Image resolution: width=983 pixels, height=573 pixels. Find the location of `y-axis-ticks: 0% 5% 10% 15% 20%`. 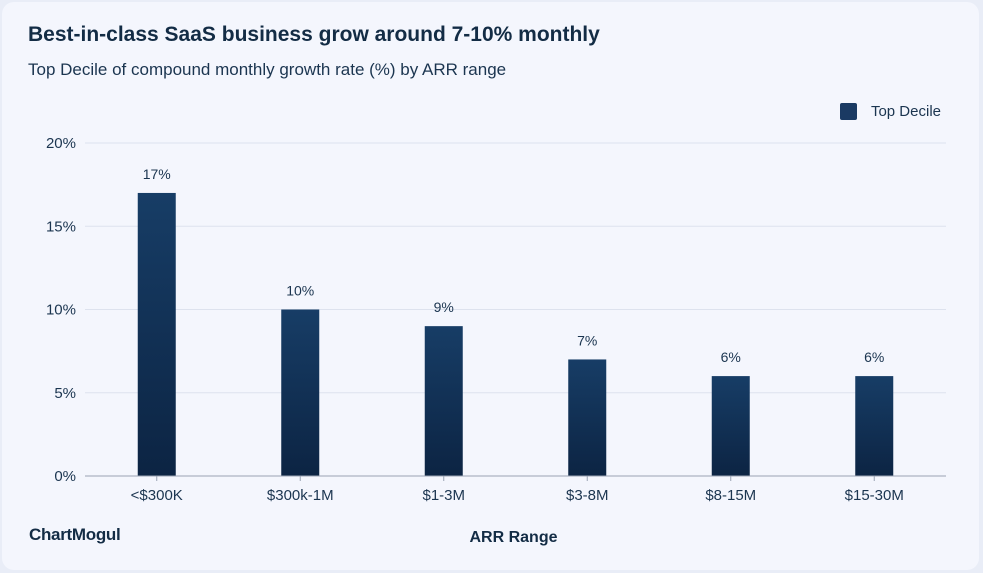

y-axis-ticks: 0% 5% 10% 15% 20% is located at coordinates (61, 310).